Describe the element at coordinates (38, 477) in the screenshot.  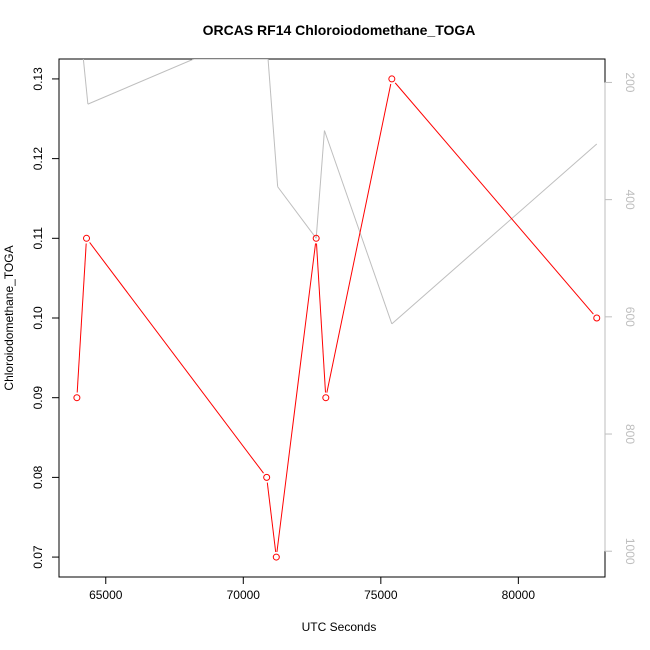
I see `y-tick-label: 0.08` at that location.